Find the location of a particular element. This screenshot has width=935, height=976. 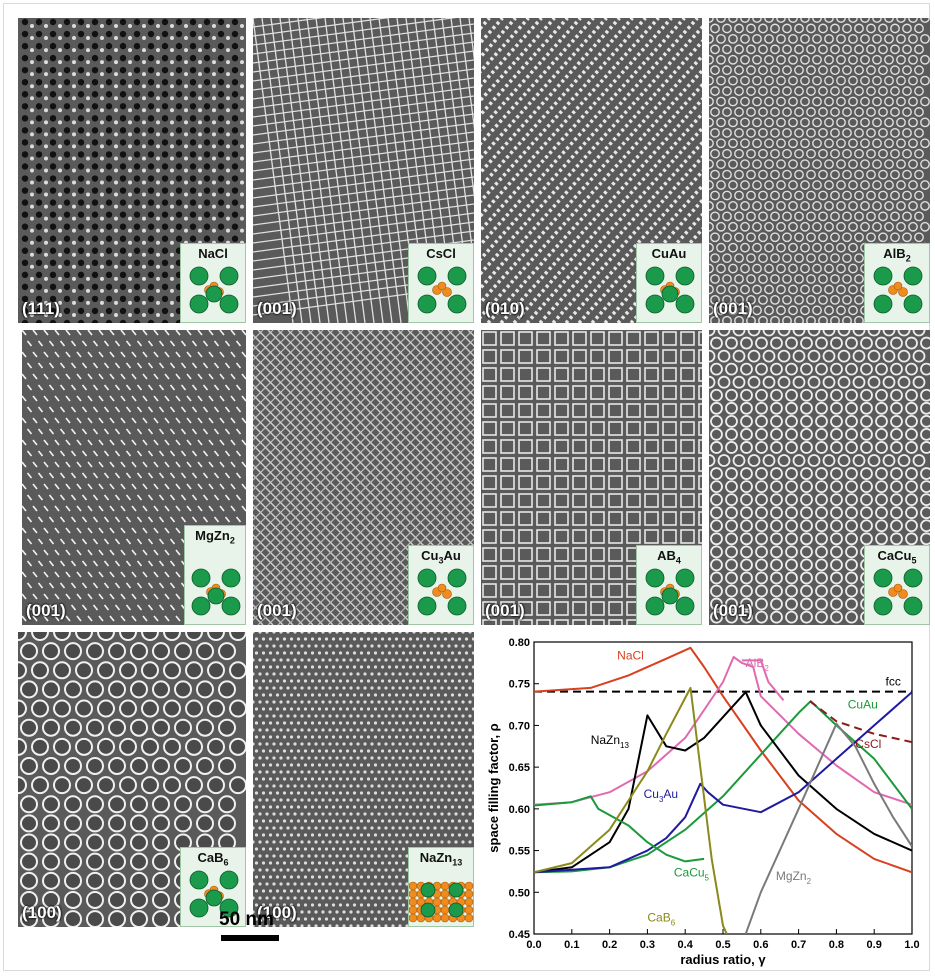

micrograph-nazn13: NaZn13 (100) is located at coordinates (363, 779).